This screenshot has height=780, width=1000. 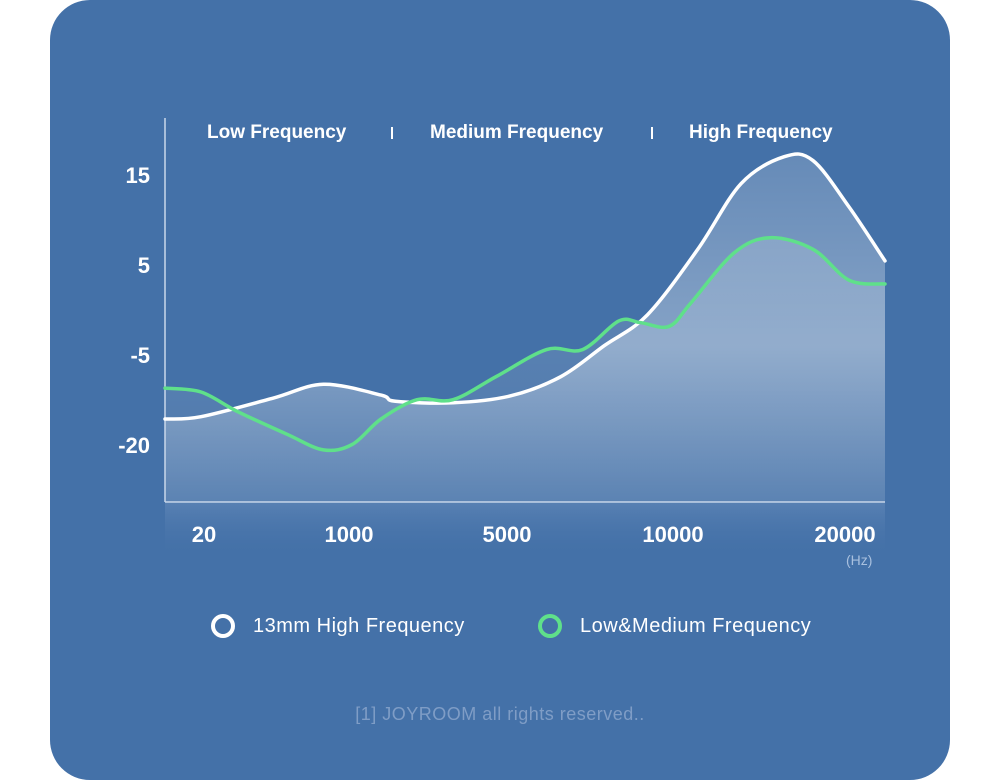 What do you see at coordinates (517, 132) in the screenshot?
I see `band-label-medium: Medium Frequency` at bounding box center [517, 132].